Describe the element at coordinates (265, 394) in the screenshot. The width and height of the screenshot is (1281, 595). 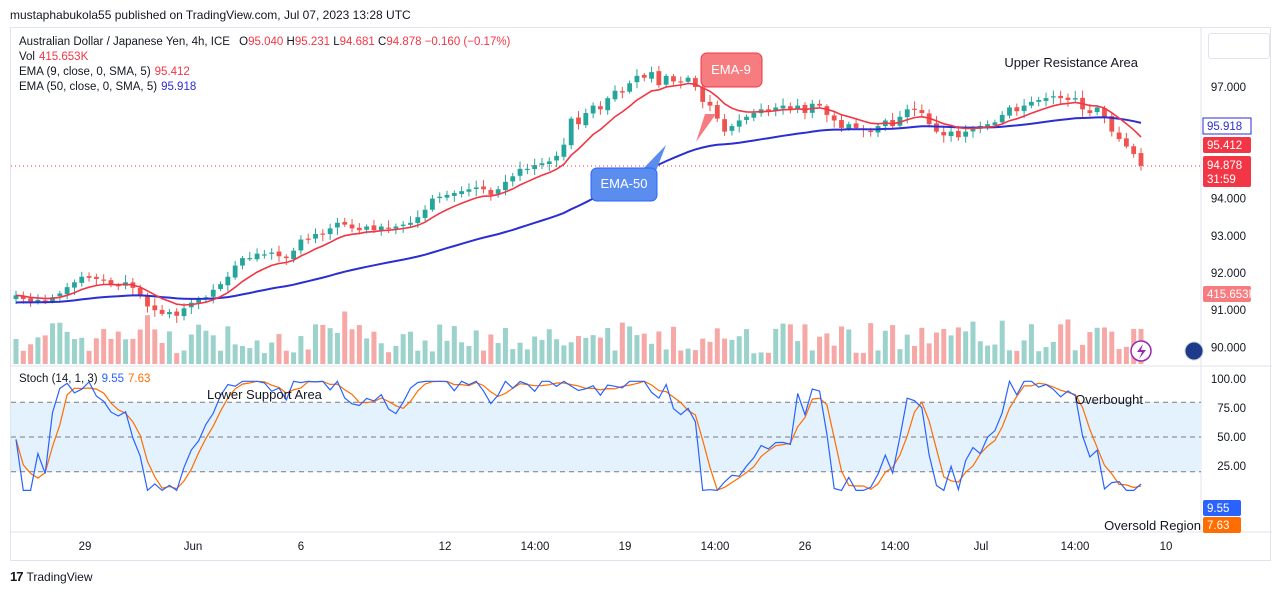
I see `lower-support-label: Lower Support Area` at that location.